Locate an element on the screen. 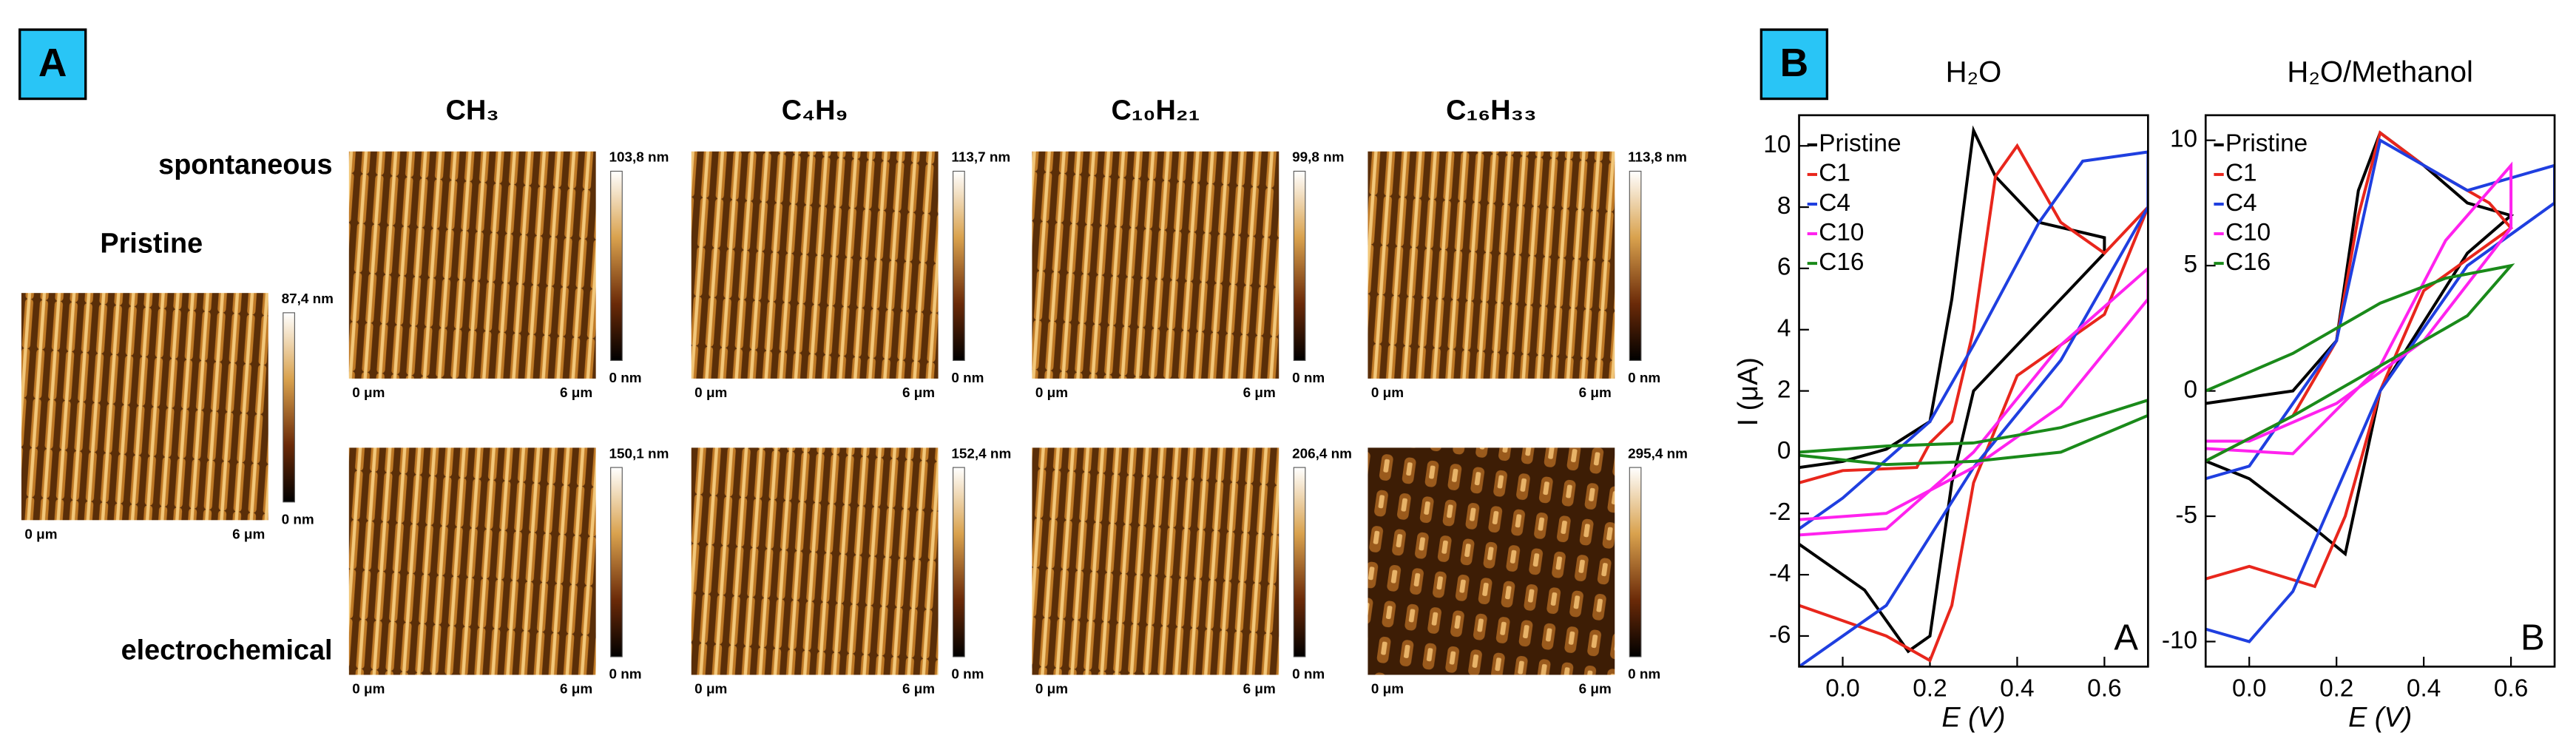 Image resolution: width=2576 pixels, height=744 pixels. y-tick-label: 6 is located at coordinates (1784, 267).